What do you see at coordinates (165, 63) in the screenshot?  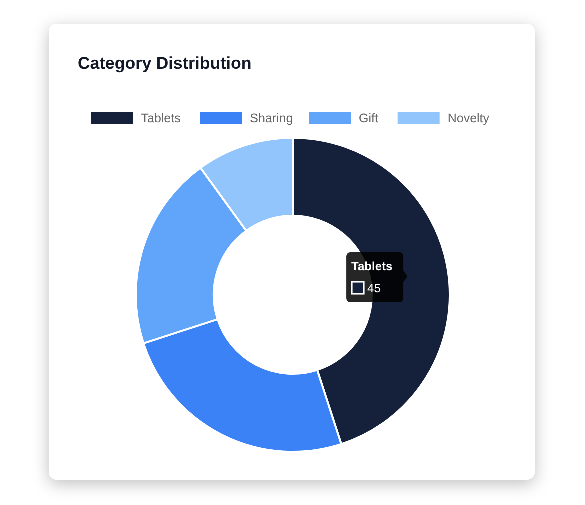 I see `chart-title: Category Distribution` at bounding box center [165, 63].